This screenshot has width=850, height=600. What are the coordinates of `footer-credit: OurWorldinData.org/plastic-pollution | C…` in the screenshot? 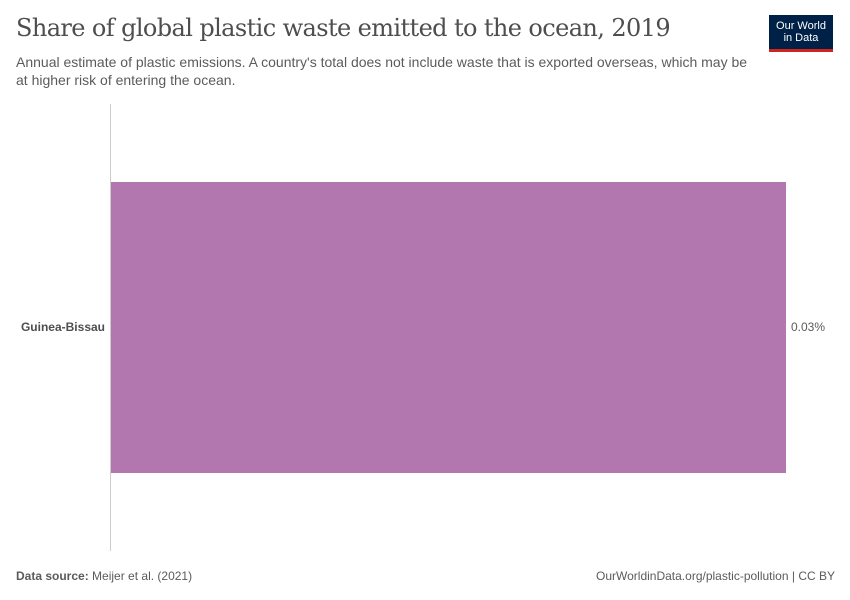 It's located at (715, 576).